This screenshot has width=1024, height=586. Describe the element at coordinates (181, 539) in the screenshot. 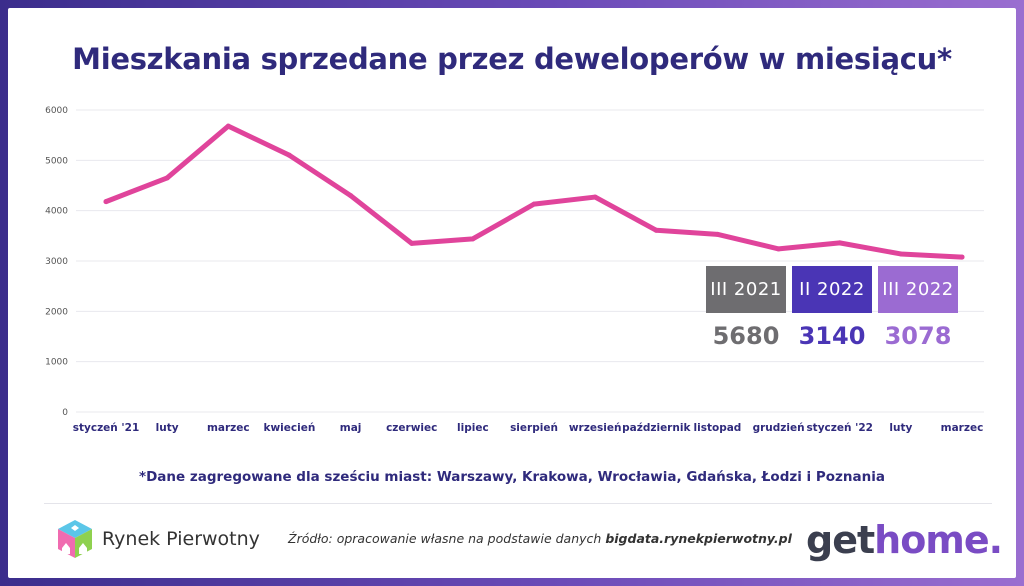

I see `logo-left-name: Rynek Pierwotny` at that location.